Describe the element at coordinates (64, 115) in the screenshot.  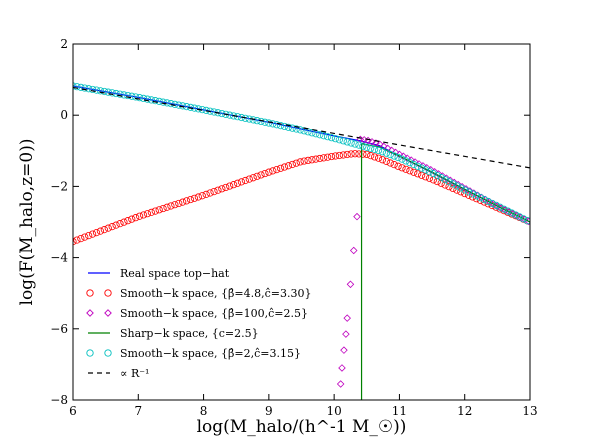
I see `y-tick-label: 0` at that location.